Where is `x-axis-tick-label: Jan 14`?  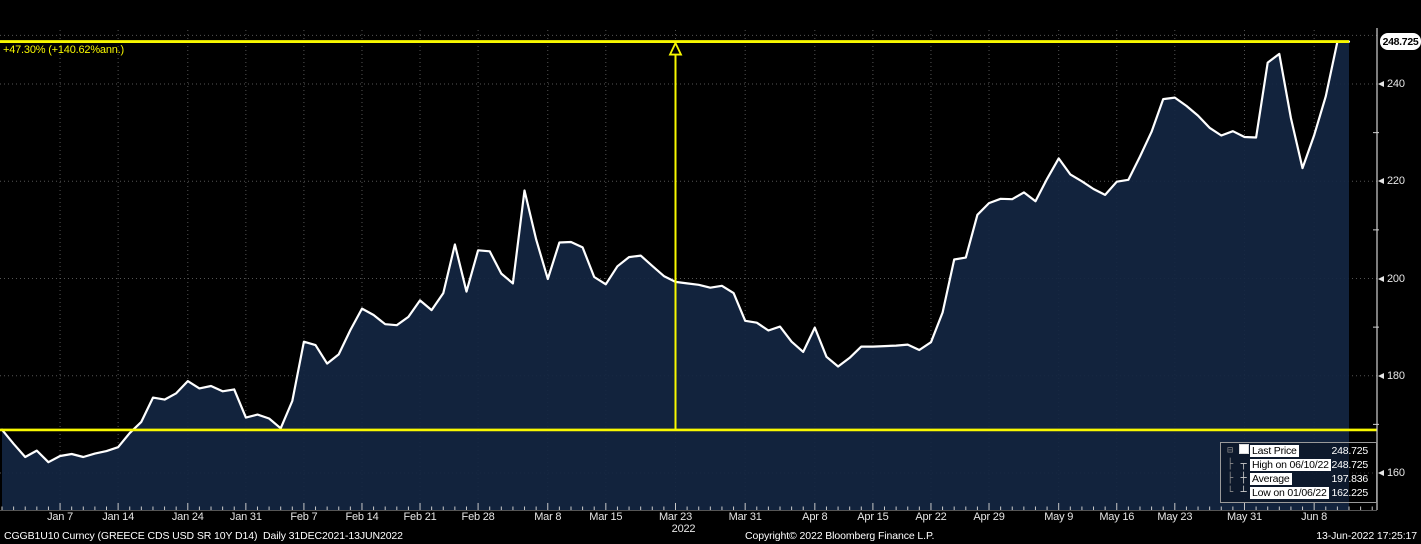 x-axis-tick-label: Jan 14 is located at coordinates (118, 517).